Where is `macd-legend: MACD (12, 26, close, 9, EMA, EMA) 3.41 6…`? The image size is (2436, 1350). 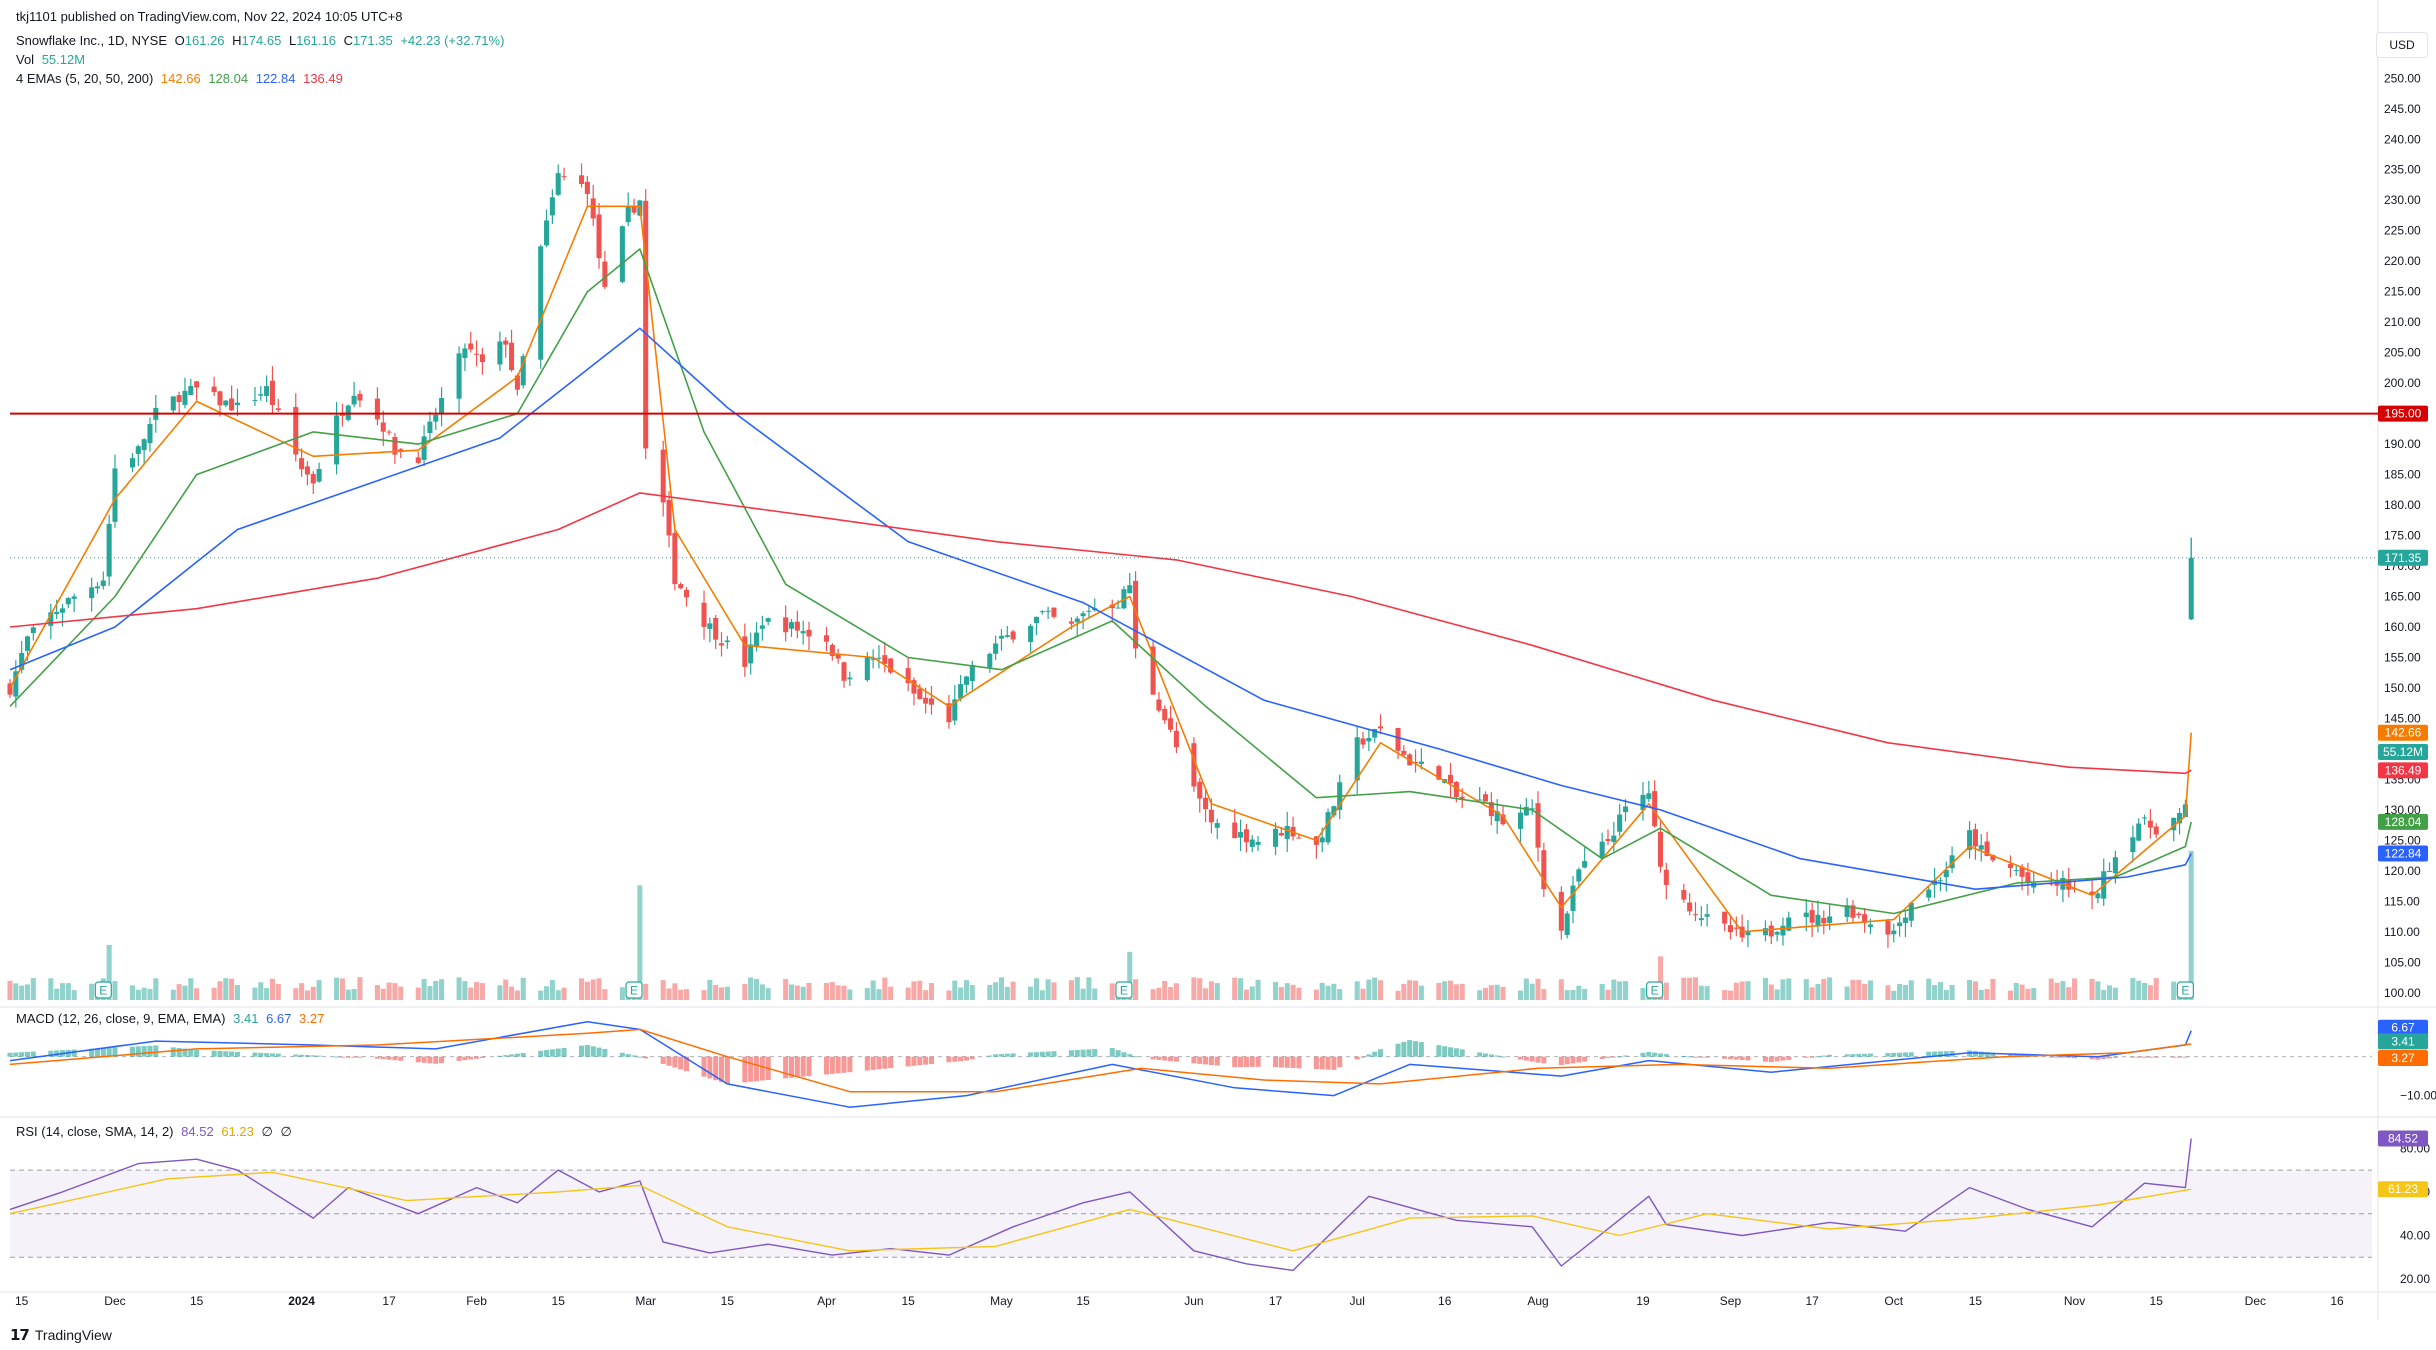 macd-legend: MACD (12, 26, close, 9, EMA, EMA) 3.41 6… is located at coordinates (172, 1018).